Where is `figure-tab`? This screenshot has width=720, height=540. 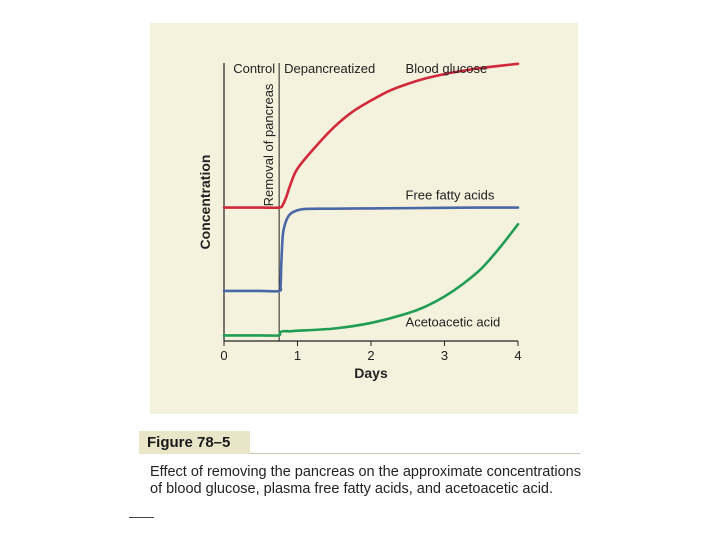 figure-tab is located at coordinates (194, 442).